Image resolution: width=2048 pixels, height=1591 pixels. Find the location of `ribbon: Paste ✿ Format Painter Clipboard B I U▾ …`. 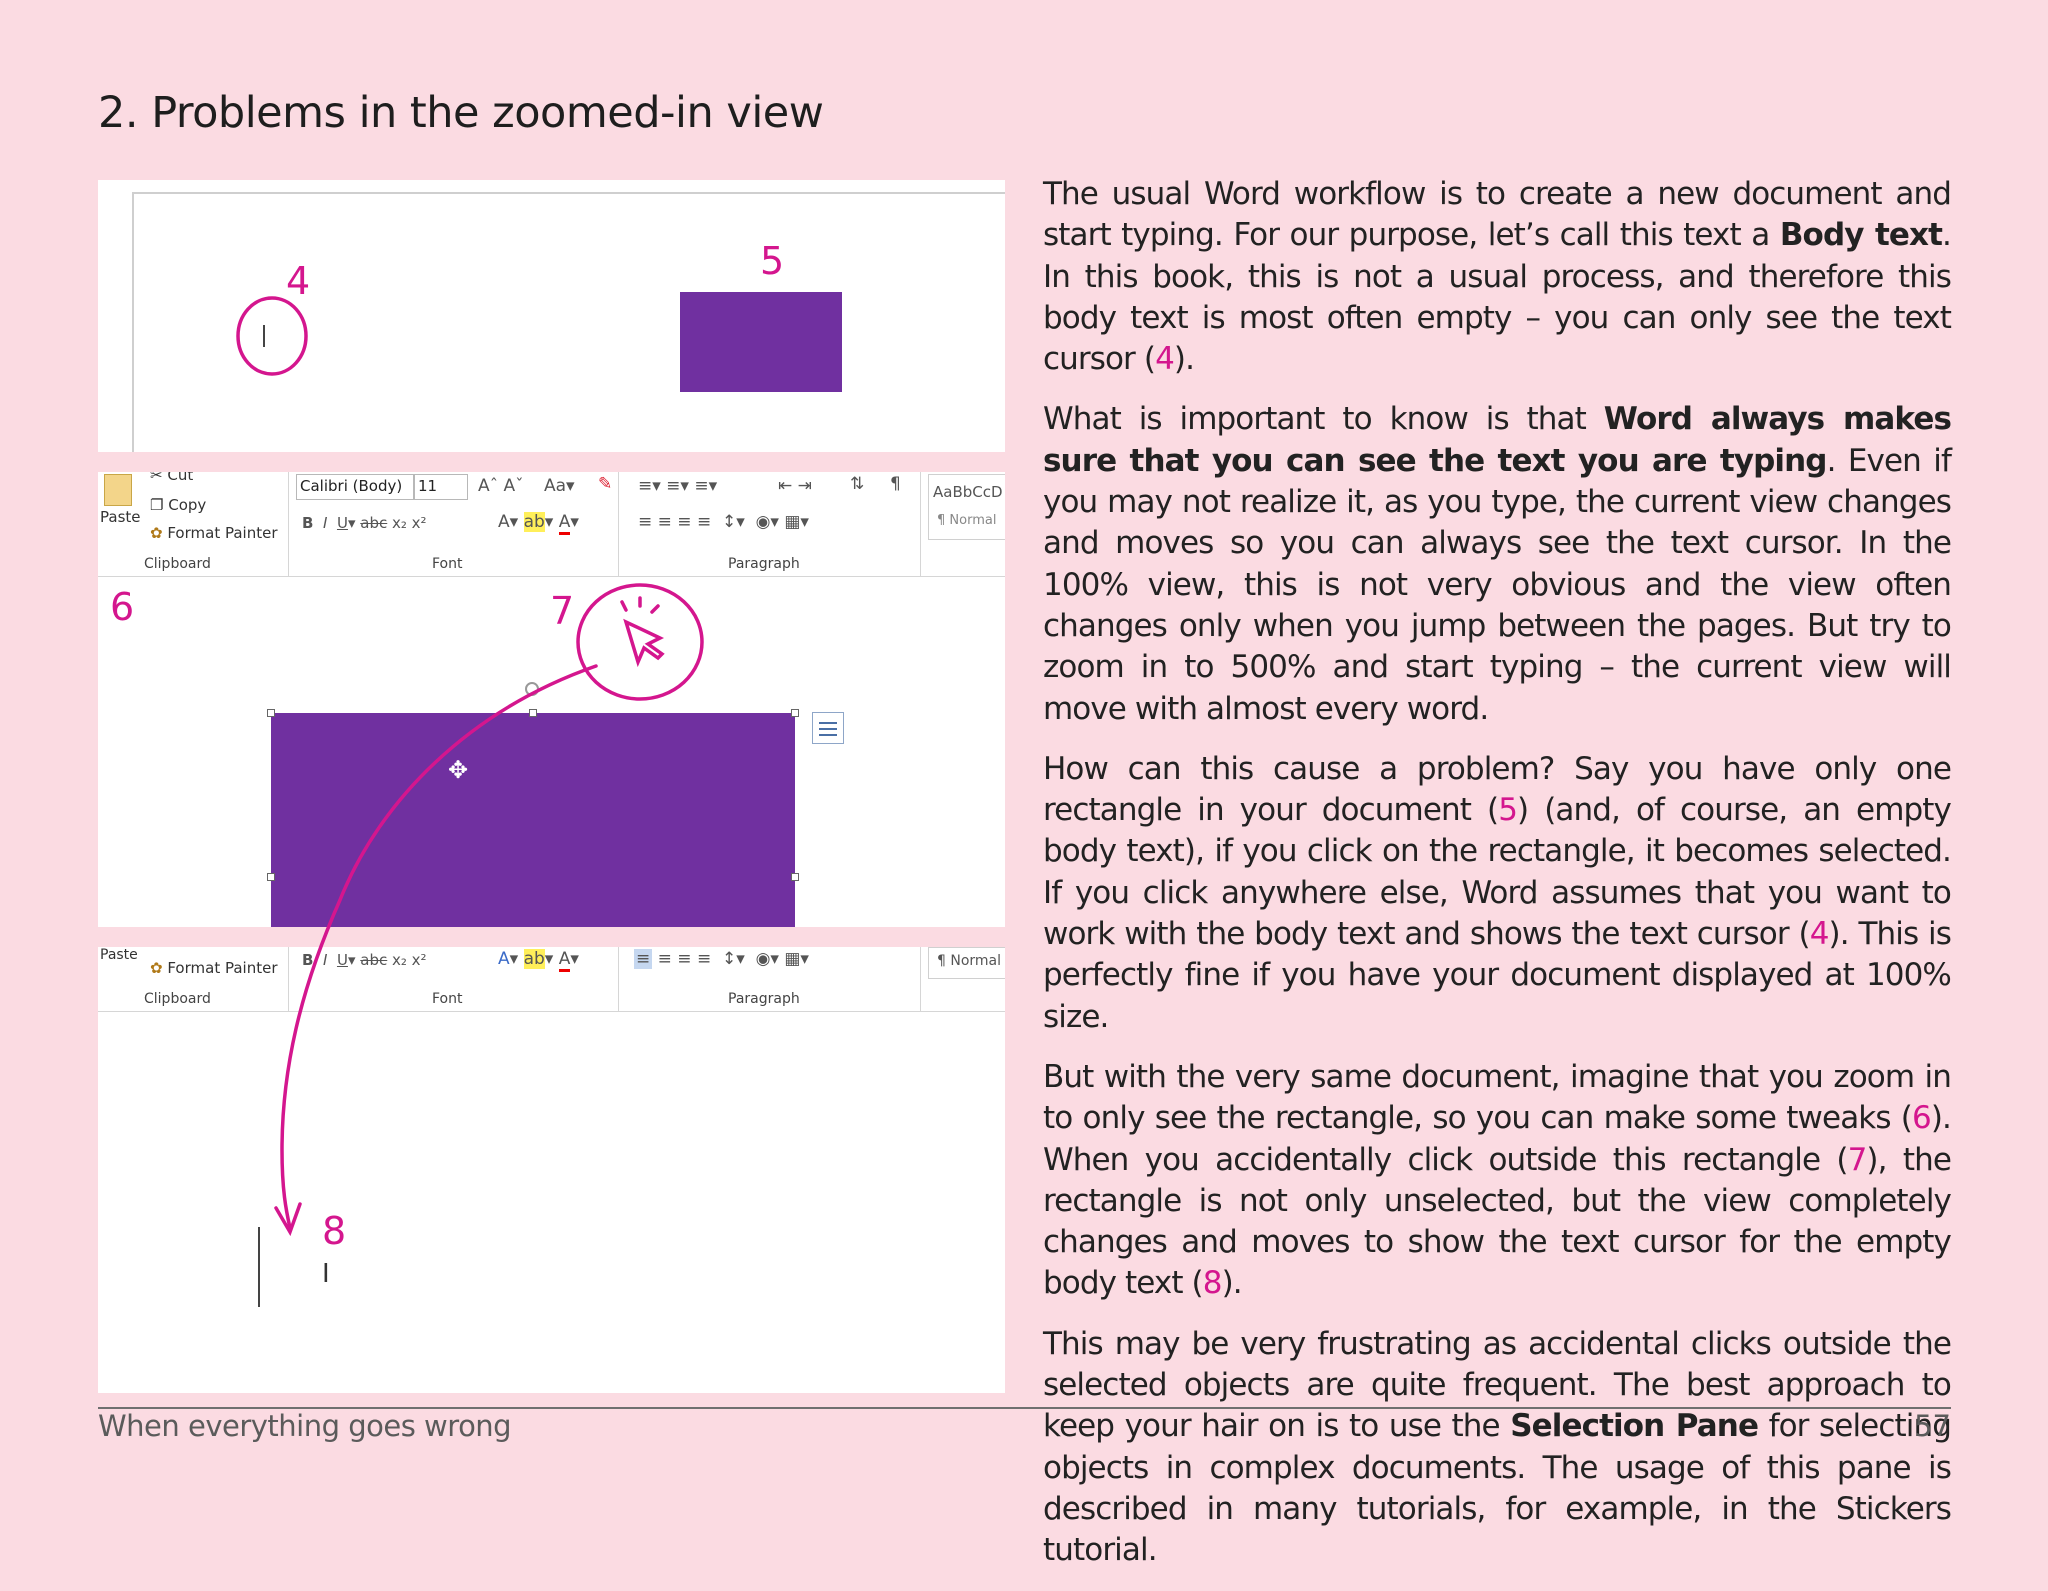

ribbon: Paste ✿ Format Painter Clipboard B I U▾ … is located at coordinates (551, 979).